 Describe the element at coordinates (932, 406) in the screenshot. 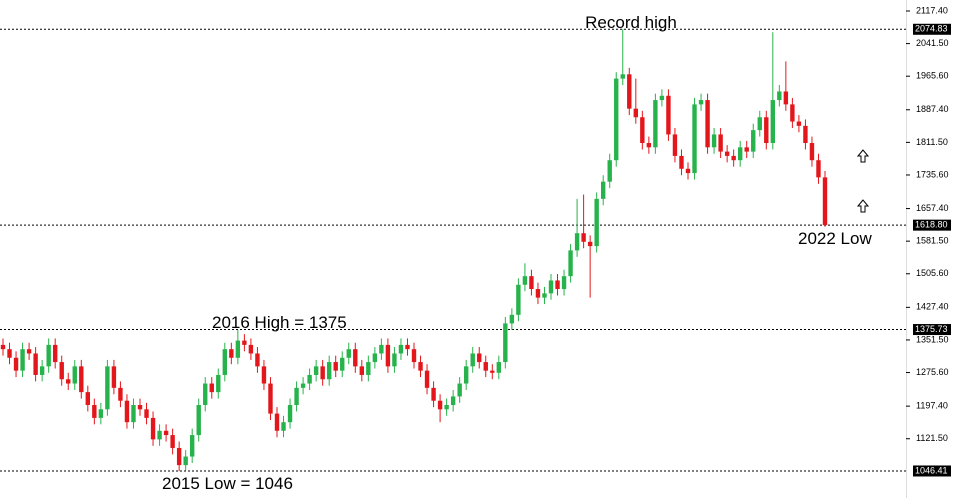

I see `y-tick-label: 1197.40` at that location.